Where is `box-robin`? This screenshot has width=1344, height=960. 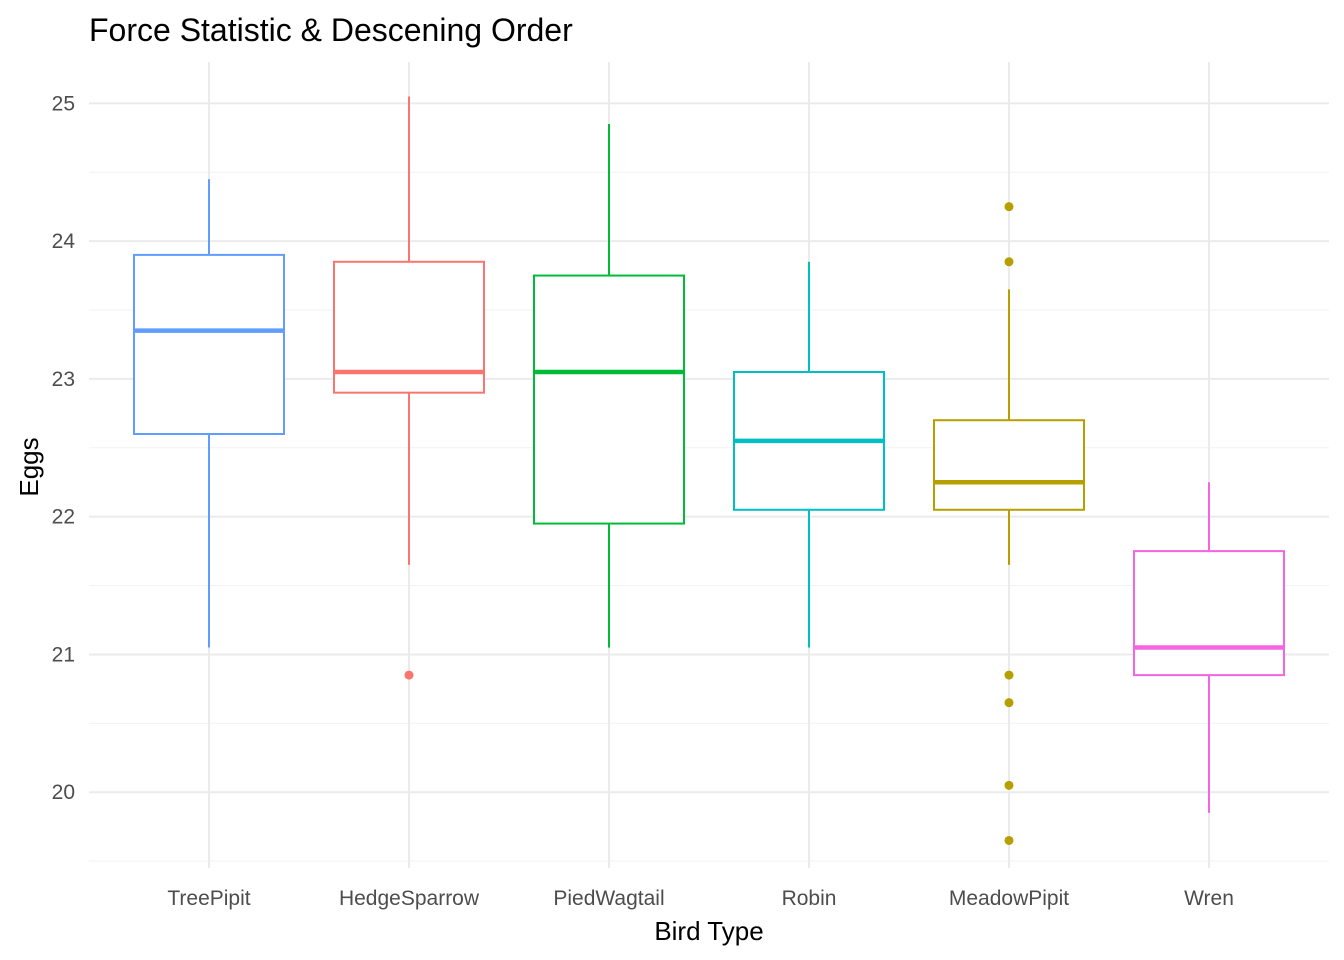
box-robin is located at coordinates (809, 454).